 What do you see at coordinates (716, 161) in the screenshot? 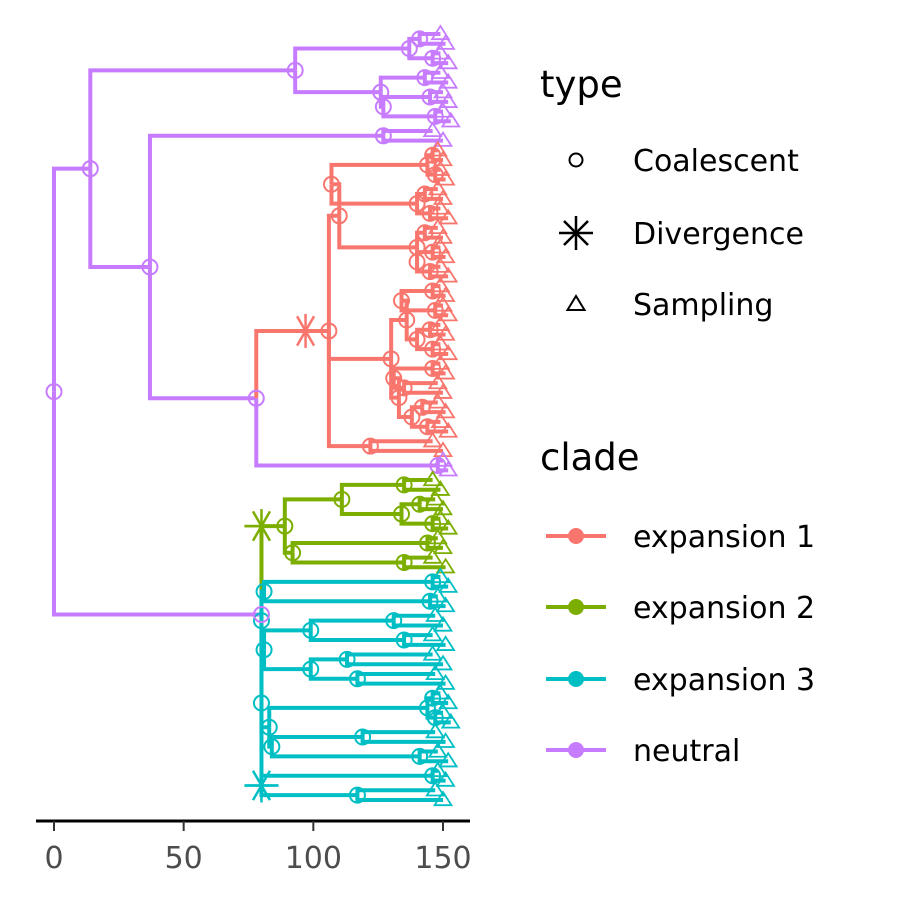
I see `legend-type-label: Coalescent` at bounding box center [716, 161].